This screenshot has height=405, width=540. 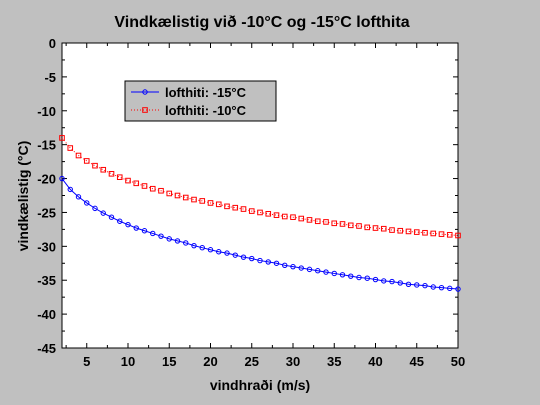 I want to click on legend: lofthiti: -15°C lofthiti: -10°C, so click(x=200, y=101).